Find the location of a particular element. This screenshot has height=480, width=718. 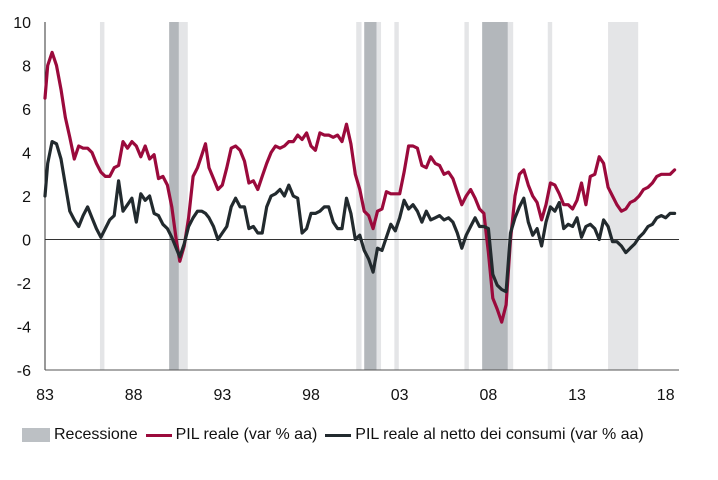

y-tick-label: 2 is located at coordinates (26, 197).